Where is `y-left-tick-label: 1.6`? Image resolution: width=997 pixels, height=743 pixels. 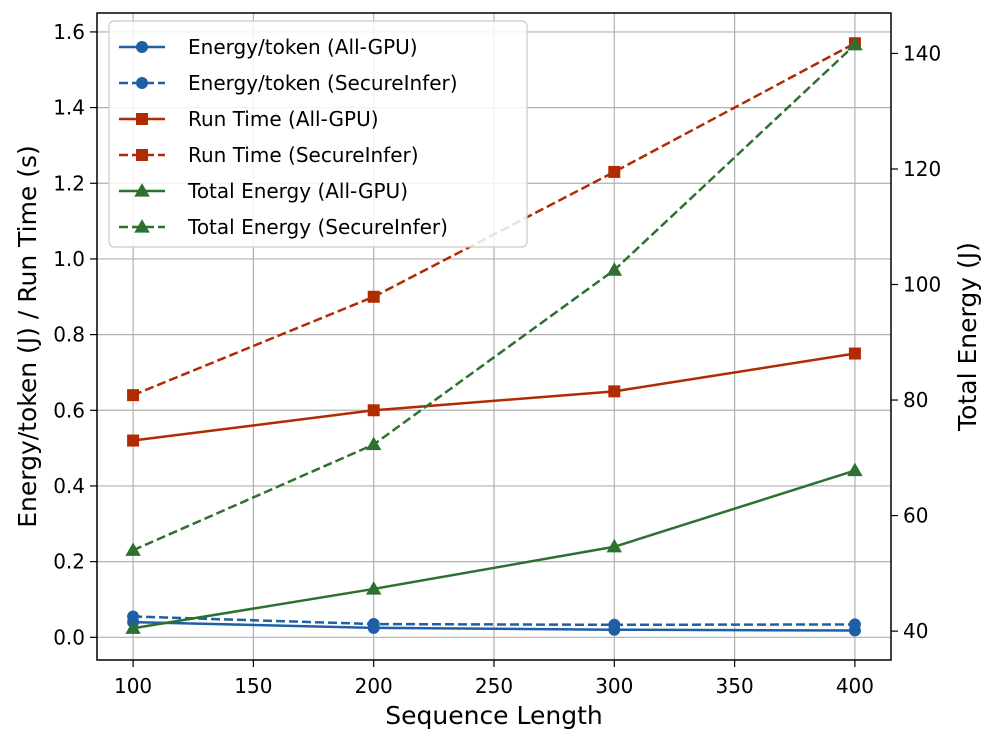
y-left-tick-label: 1.6 is located at coordinates (69, 32).